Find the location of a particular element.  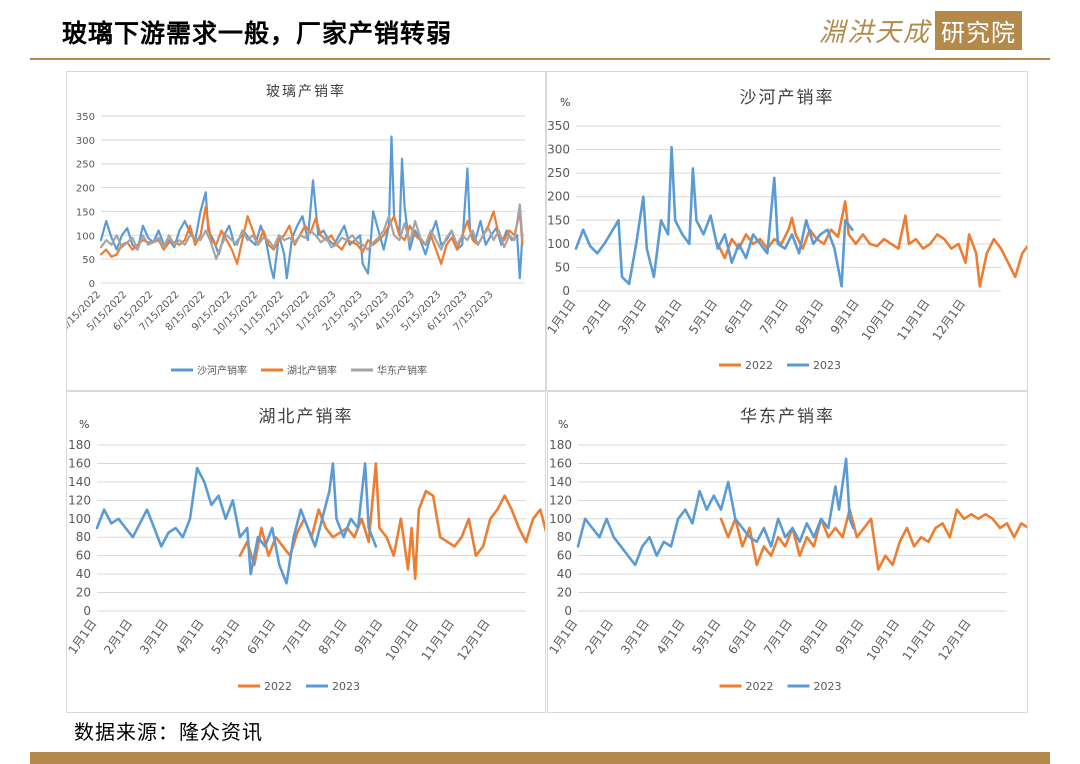

x-tick-label: 6月1日 is located at coordinates (742, 637).